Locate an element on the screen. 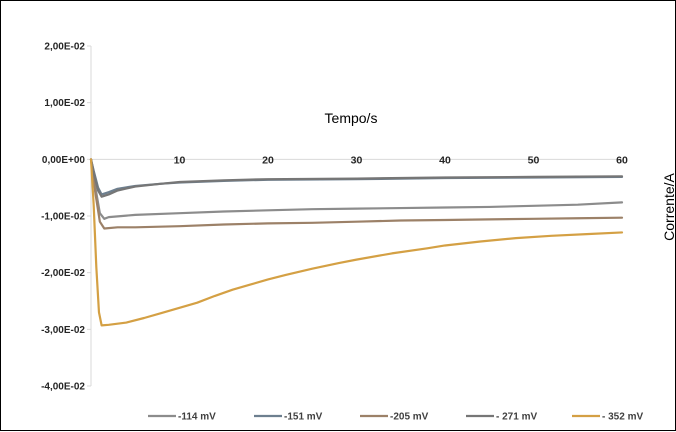 Image resolution: width=676 pixels, height=432 pixels. x-tick-label: 50 is located at coordinates (534, 160).